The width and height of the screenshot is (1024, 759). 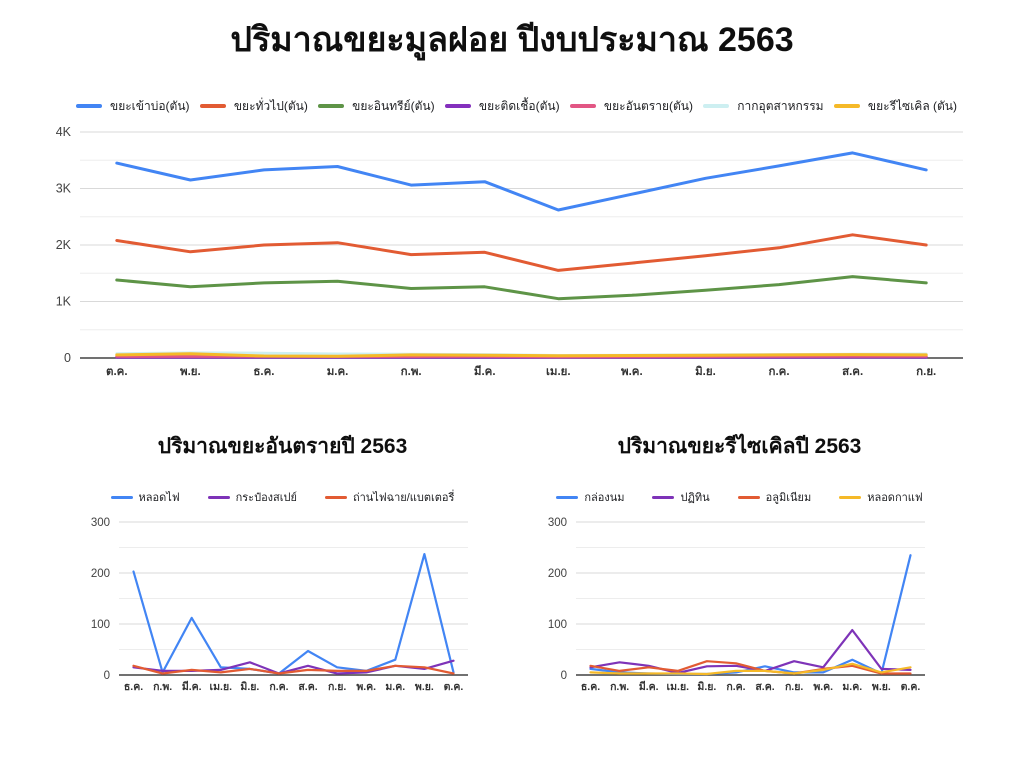 What do you see at coordinates (64, 132) in the screenshot?
I see `y-tick-label: 4K` at bounding box center [64, 132].